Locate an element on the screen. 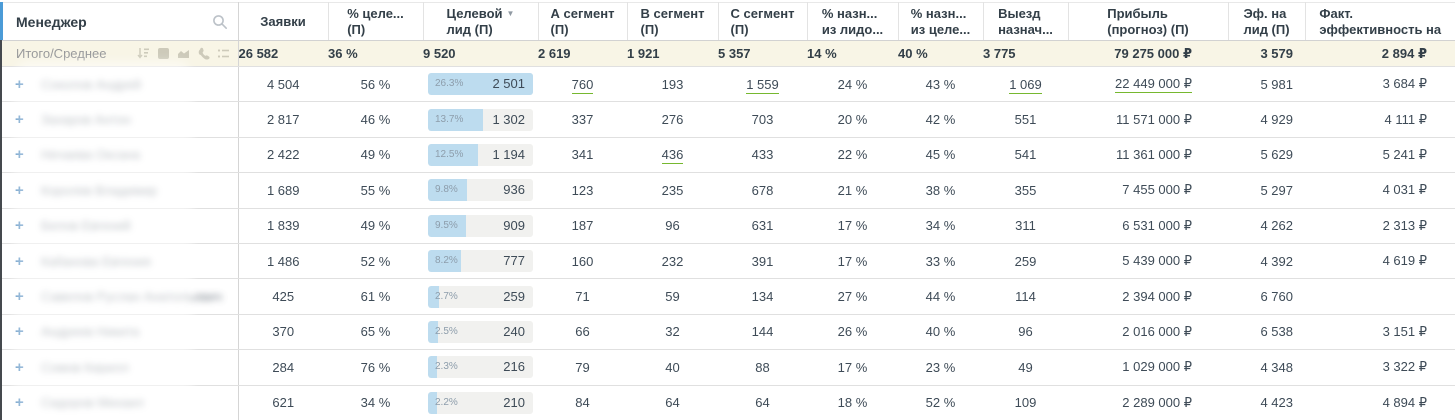 The height and width of the screenshot is (420, 1455). totals-fact-effectiveness: 2 894 ₽ is located at coordinates (1380, 53).